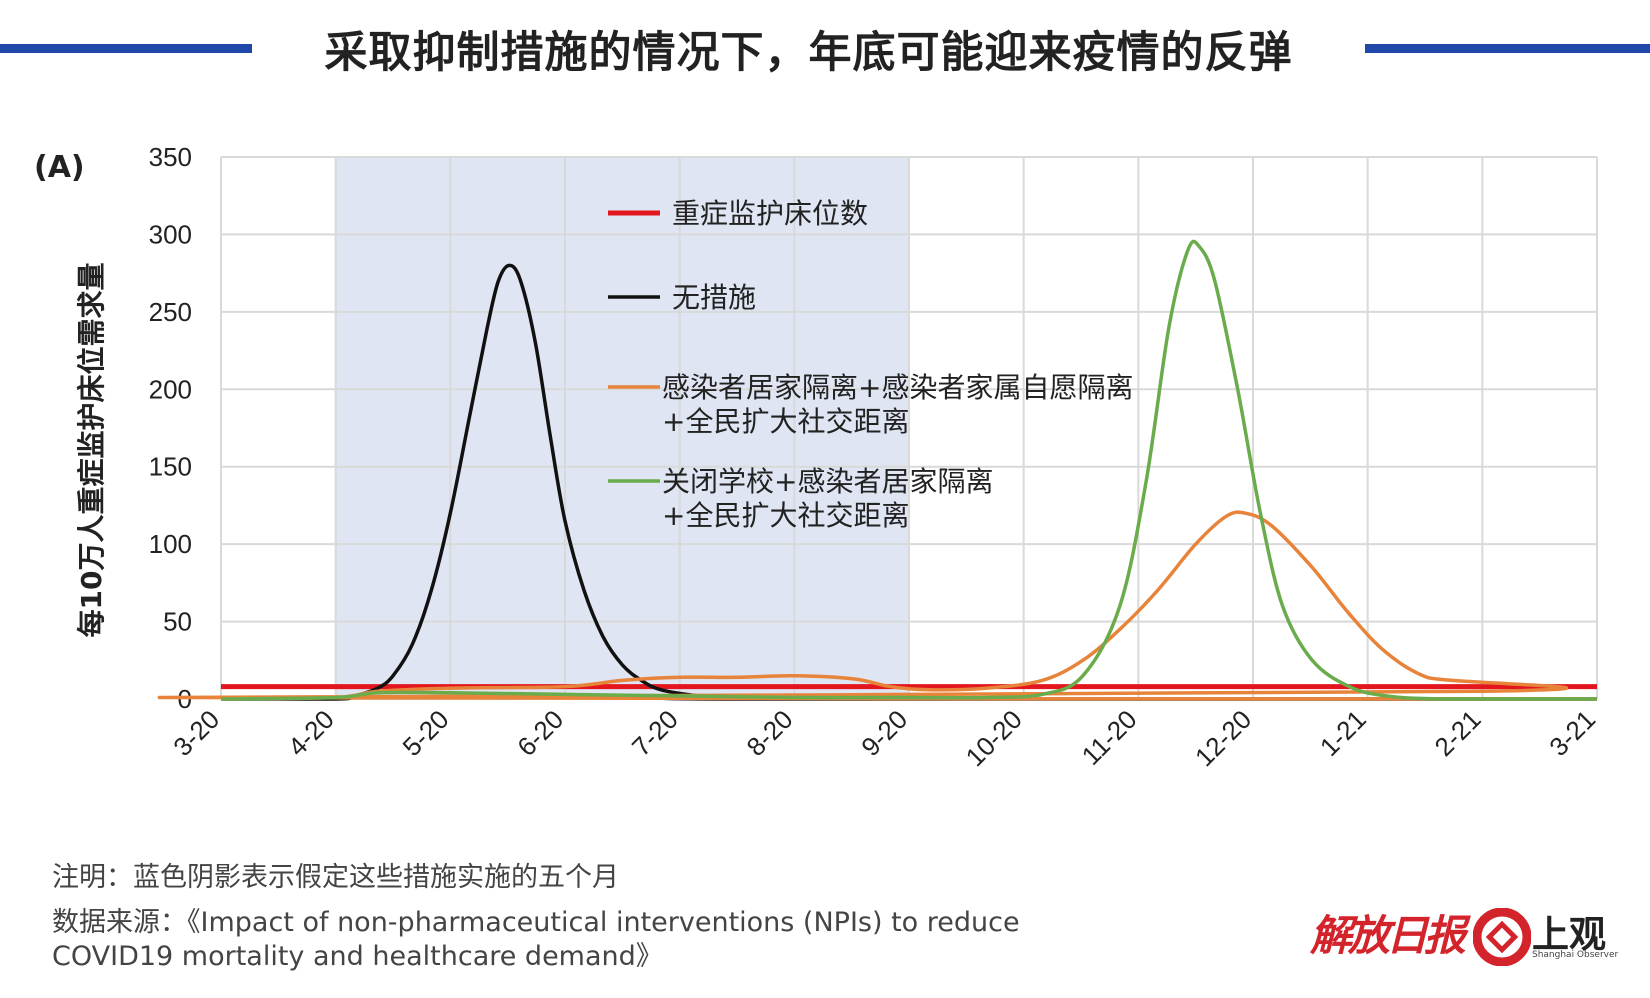 Image resolution: width=1650 pixels, height=998 pixels. I want to click on y-tick-label: 300, so click(170, 234).